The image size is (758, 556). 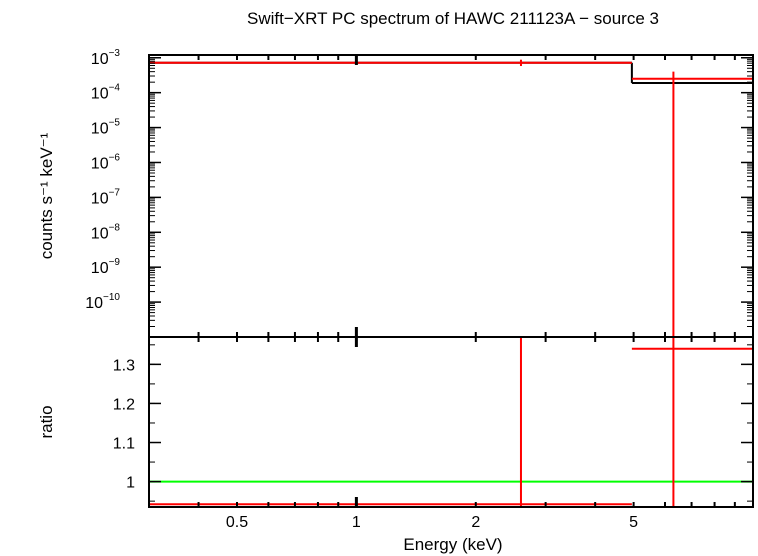 What do you see at coordinates (124, 444) in the screenshot?
I see `ratio-y-tick-label: 1.1` at bounding box center [124, 444].